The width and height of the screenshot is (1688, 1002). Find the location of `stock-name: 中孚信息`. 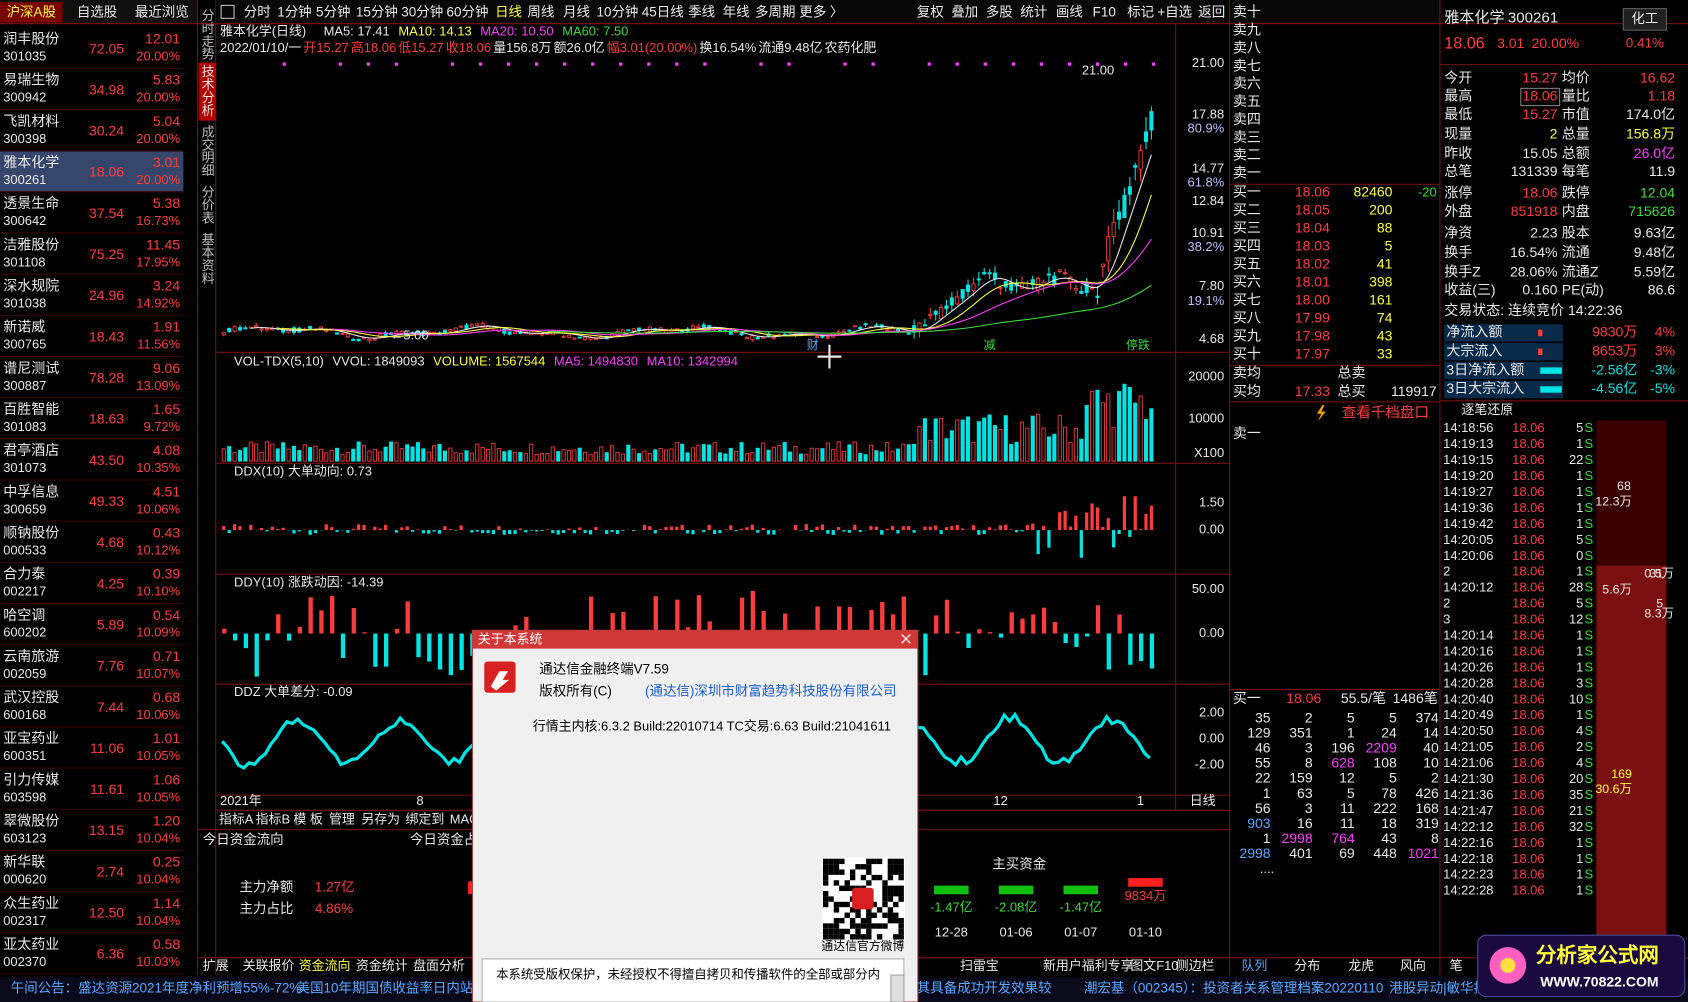

stock-name: 中孚信息 is located at coordinates (31, 491).